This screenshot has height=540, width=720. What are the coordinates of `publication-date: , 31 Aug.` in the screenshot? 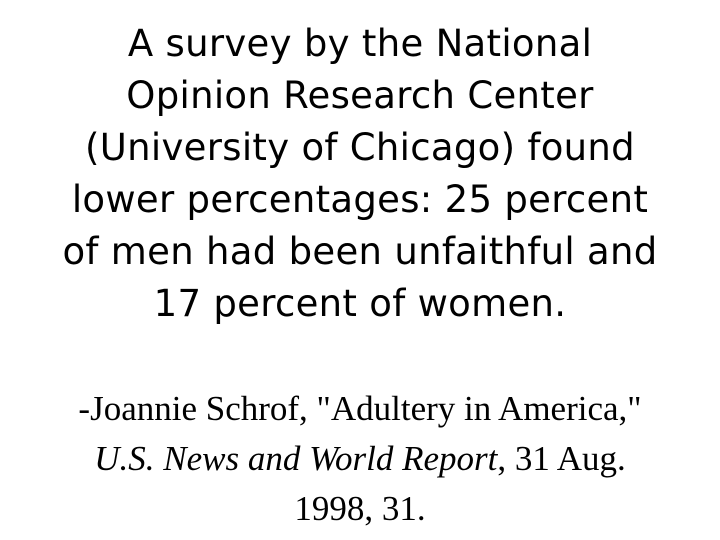 It's located at (561, 458).